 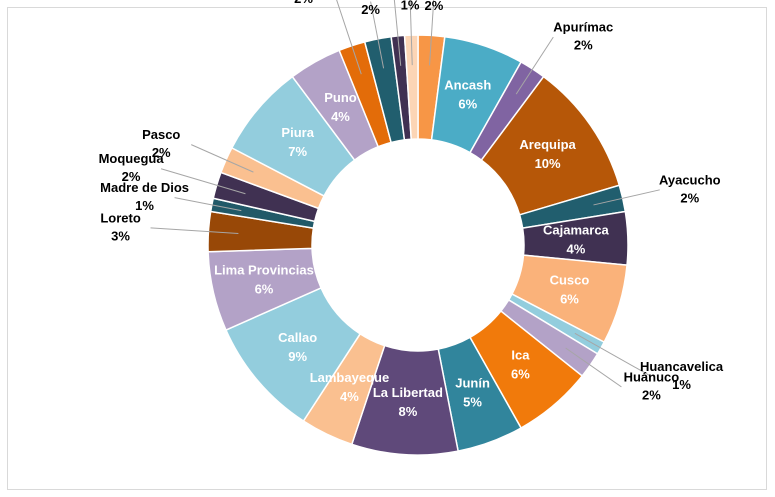 I want to click on slice-value: 5%, so click(x=472, y=402).